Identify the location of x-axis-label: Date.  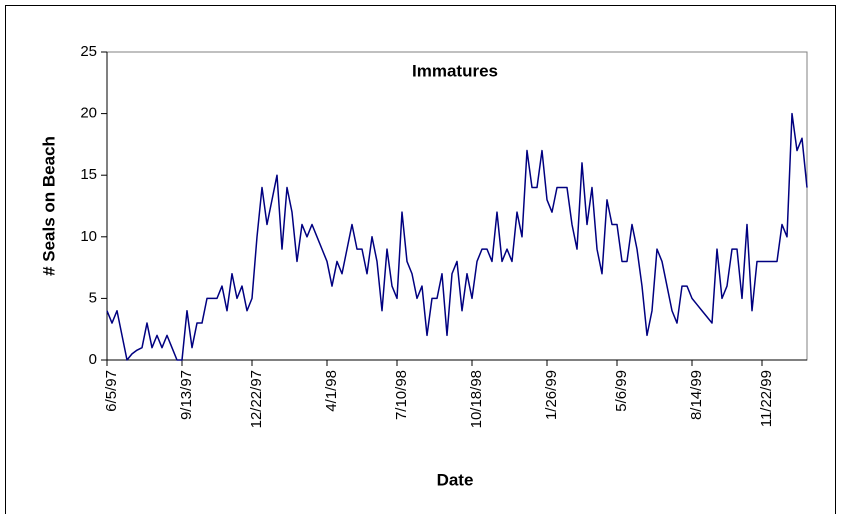
(455, 479).